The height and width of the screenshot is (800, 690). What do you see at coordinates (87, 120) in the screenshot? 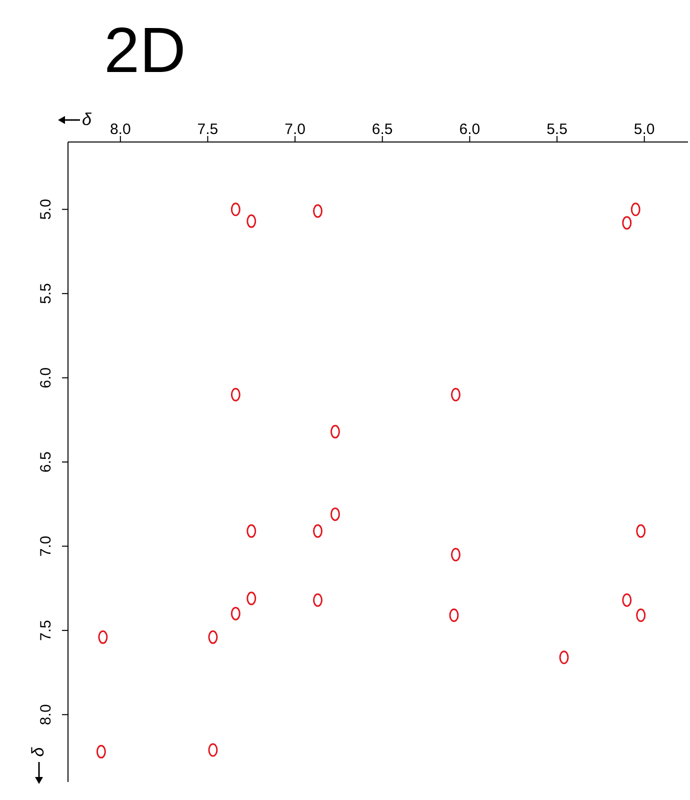
I see `x-axis-title: δ` at bounding box center [87, 120].